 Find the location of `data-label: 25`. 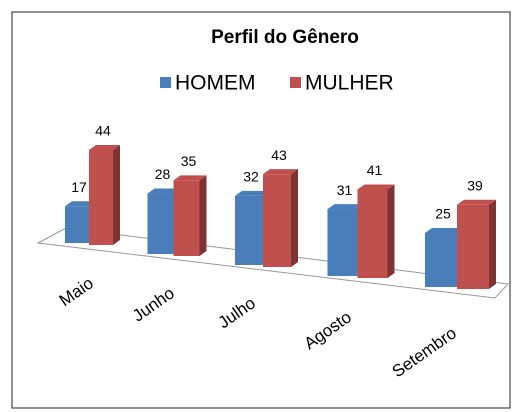

data-label: 25 is located at coordinates (443, 214).